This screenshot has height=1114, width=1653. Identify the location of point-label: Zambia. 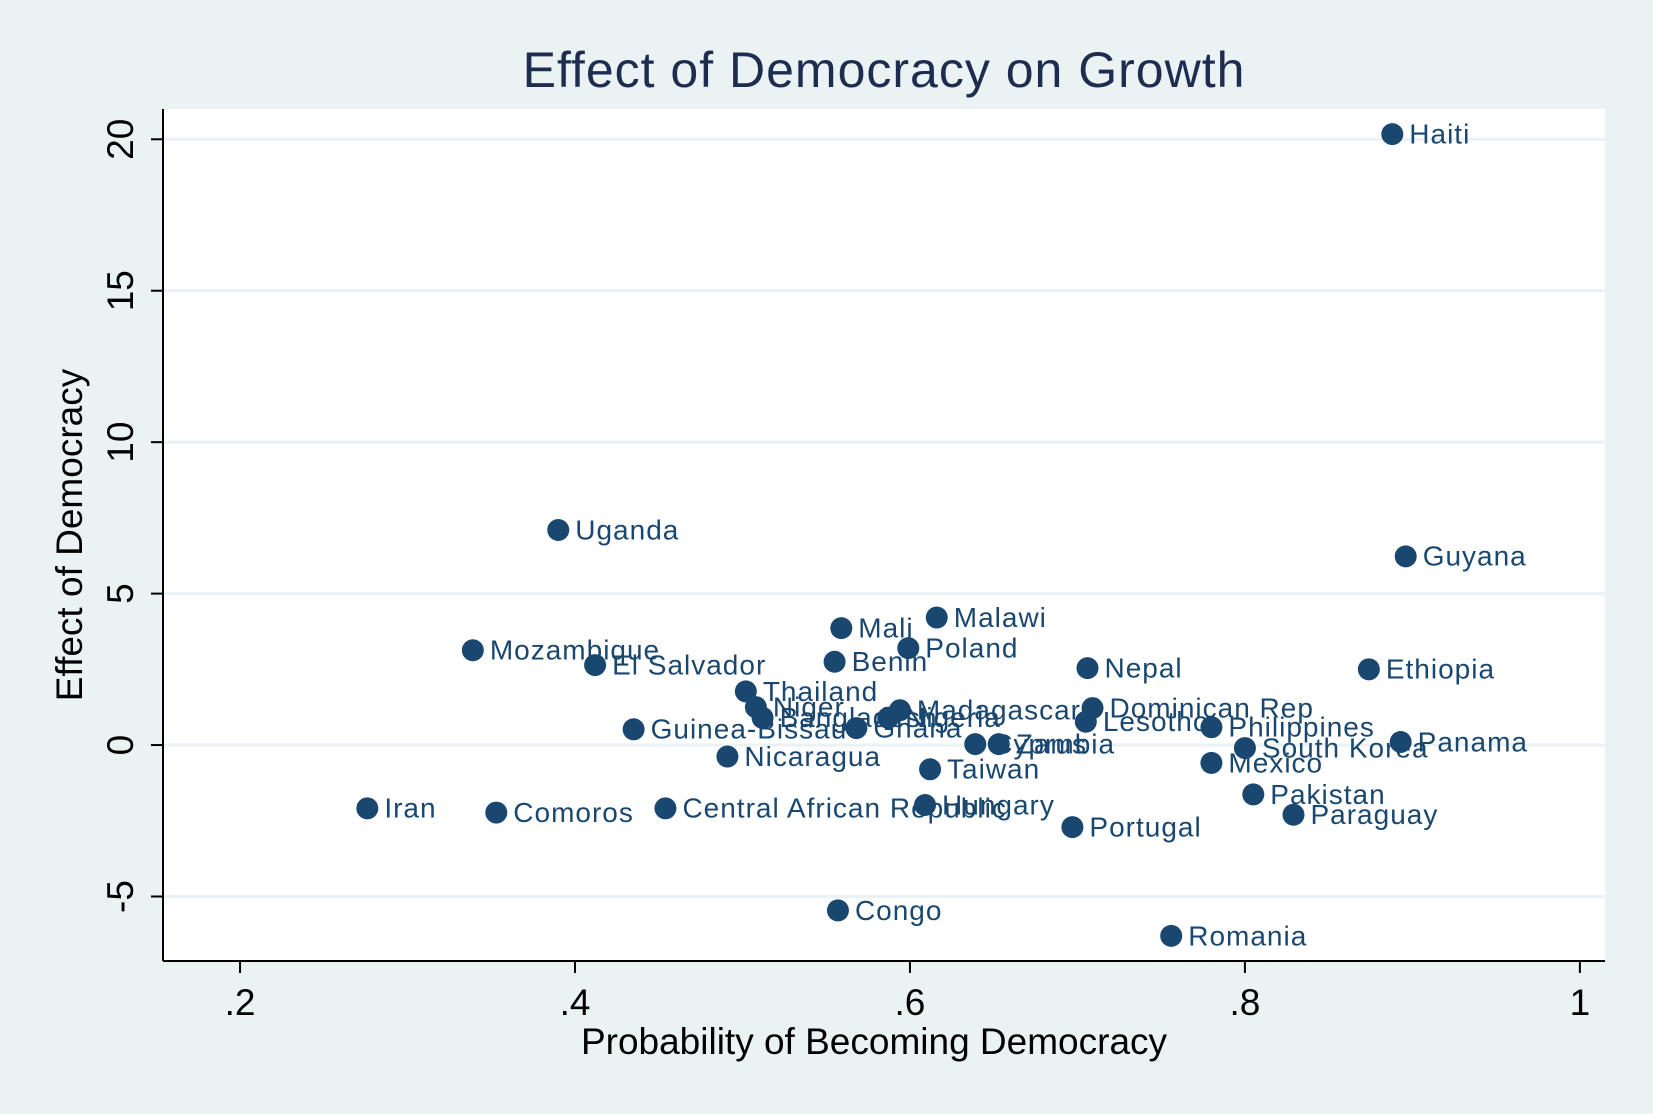
(1065, 744).